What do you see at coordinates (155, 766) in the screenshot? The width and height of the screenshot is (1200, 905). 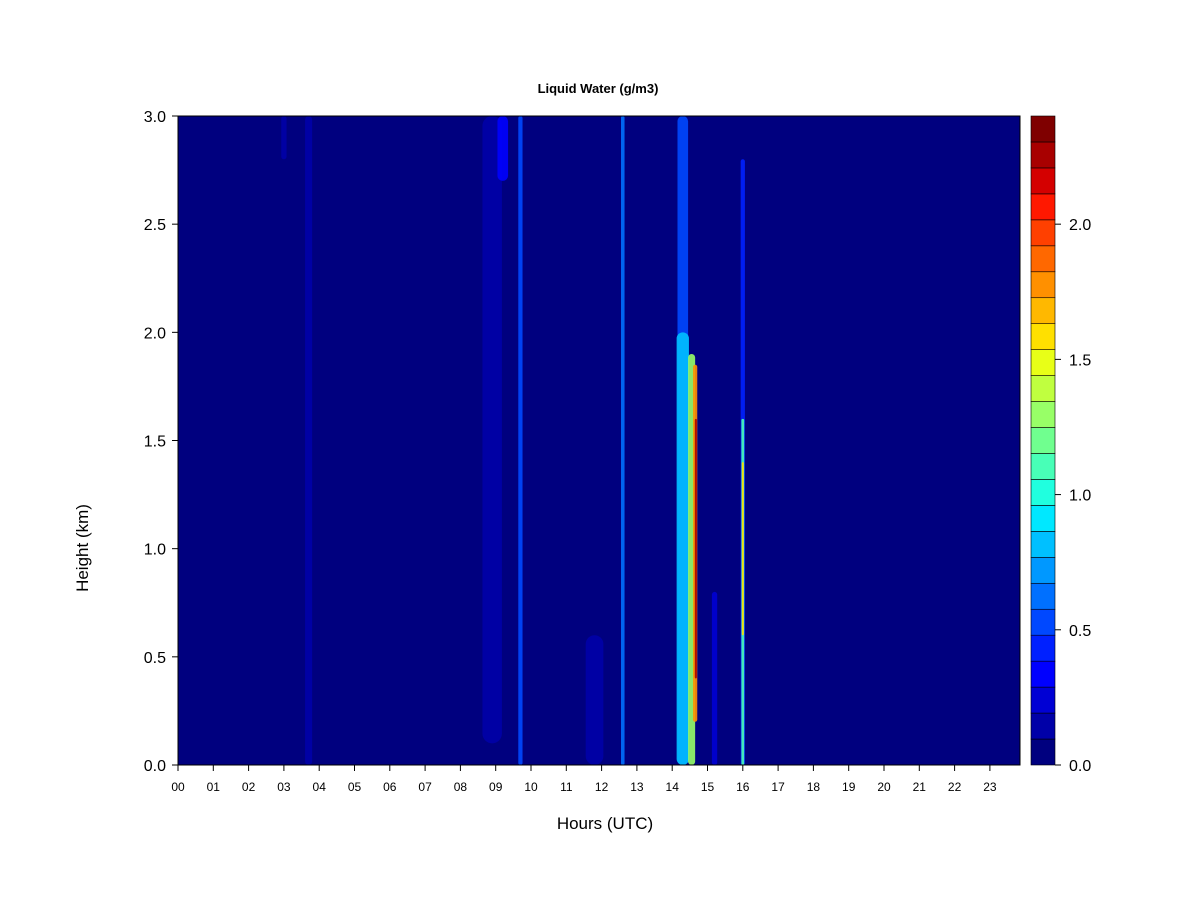 I see `y-tick-label: 0.0` at bounding box center [155, 766].